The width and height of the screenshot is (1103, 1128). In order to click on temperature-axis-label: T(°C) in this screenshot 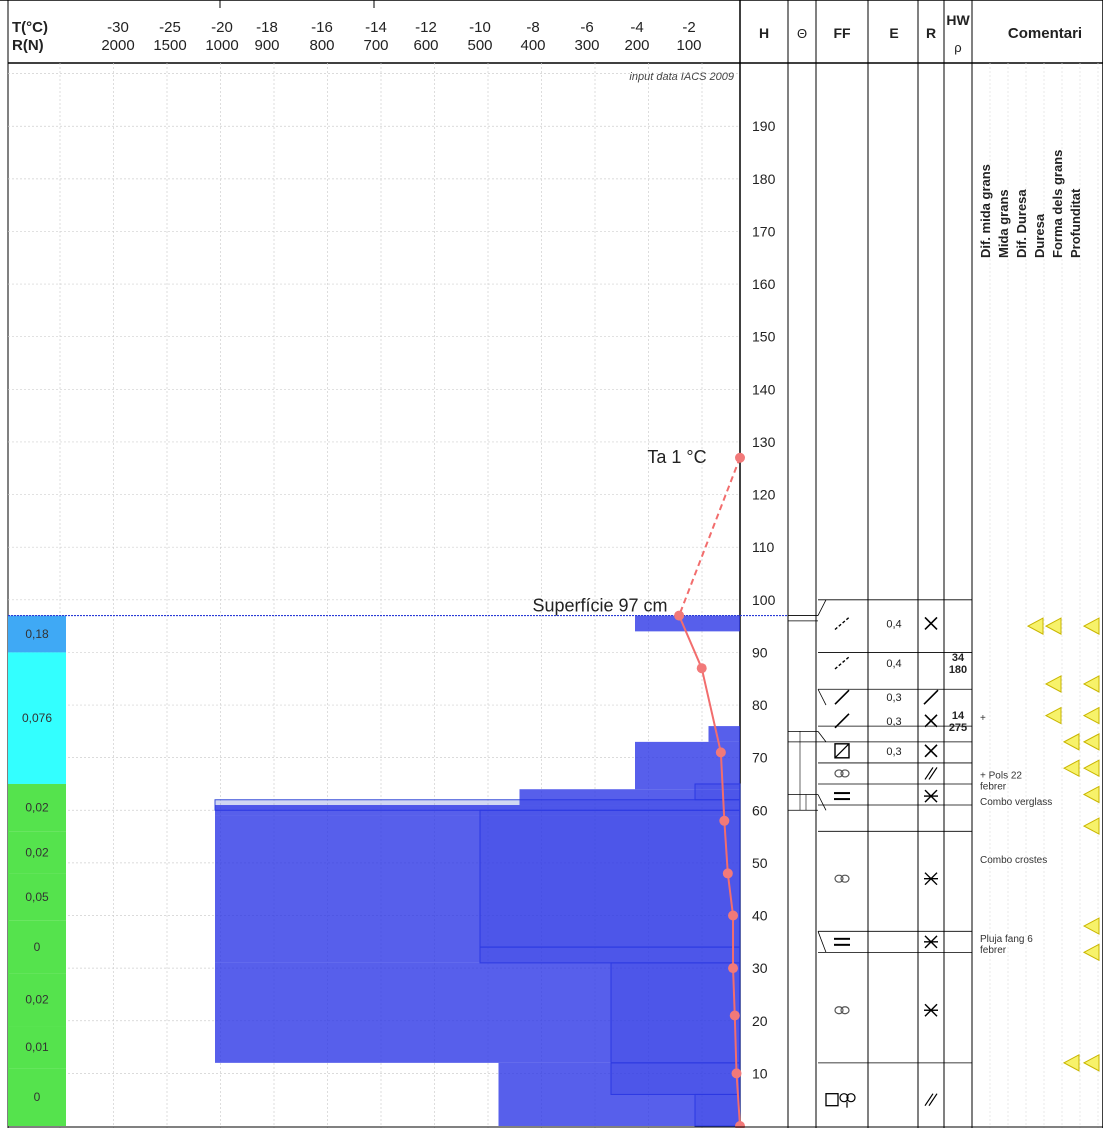, I will do `click(30, 27)`.